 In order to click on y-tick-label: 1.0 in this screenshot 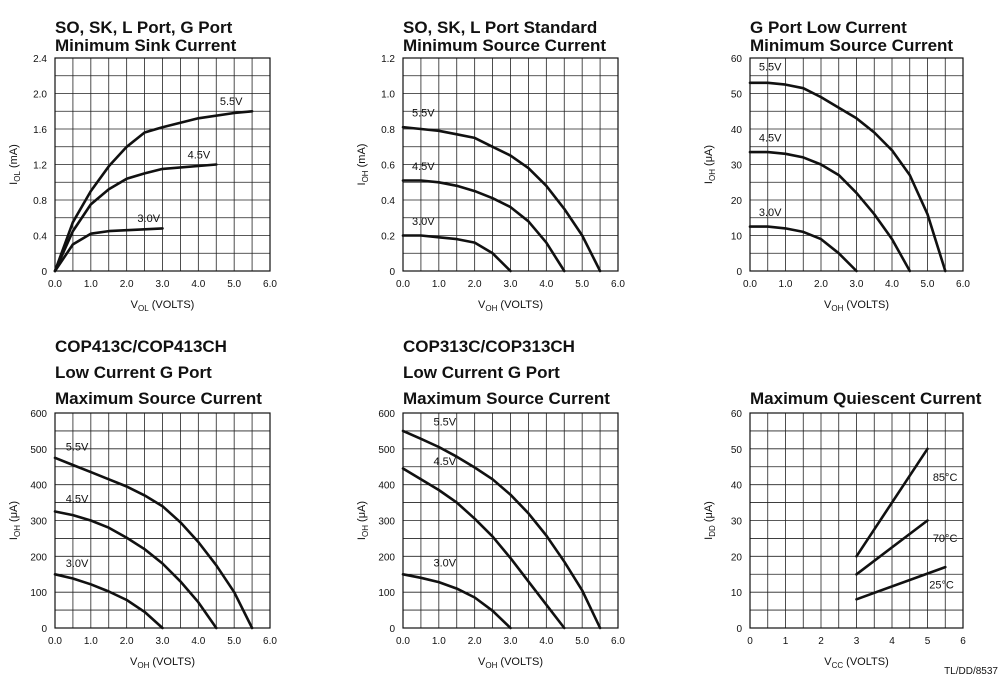, I will do `click(388, 95)`.